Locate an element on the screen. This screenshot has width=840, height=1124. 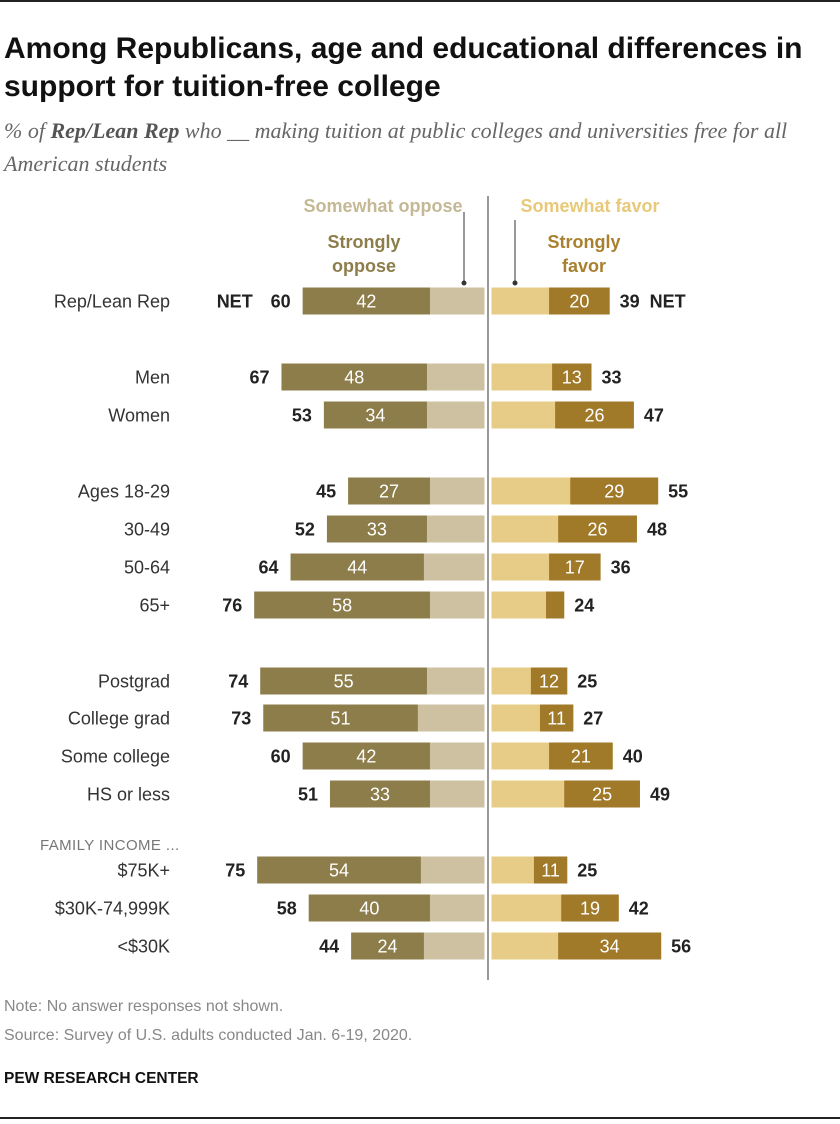
strongly-favor-value: 13 is located at coordinates (572, 378).